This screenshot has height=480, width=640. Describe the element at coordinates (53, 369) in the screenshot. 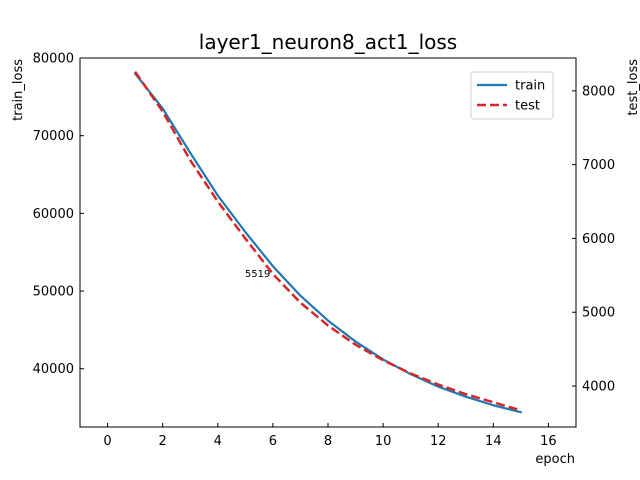

I see `left-y-tick-label: 40000` at that location.